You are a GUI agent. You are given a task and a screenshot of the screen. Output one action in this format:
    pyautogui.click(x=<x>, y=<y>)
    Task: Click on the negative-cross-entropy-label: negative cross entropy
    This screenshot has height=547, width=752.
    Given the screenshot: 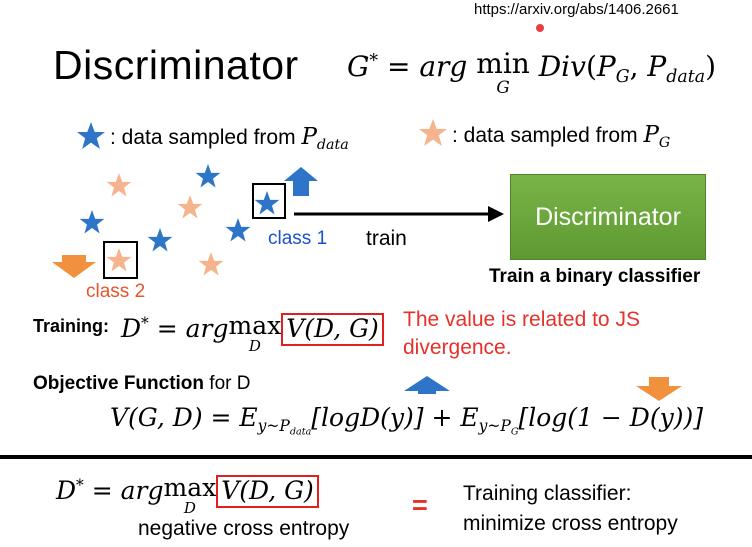 What is the action you would take?
    pyautogui.click(x=244, y=528)
    